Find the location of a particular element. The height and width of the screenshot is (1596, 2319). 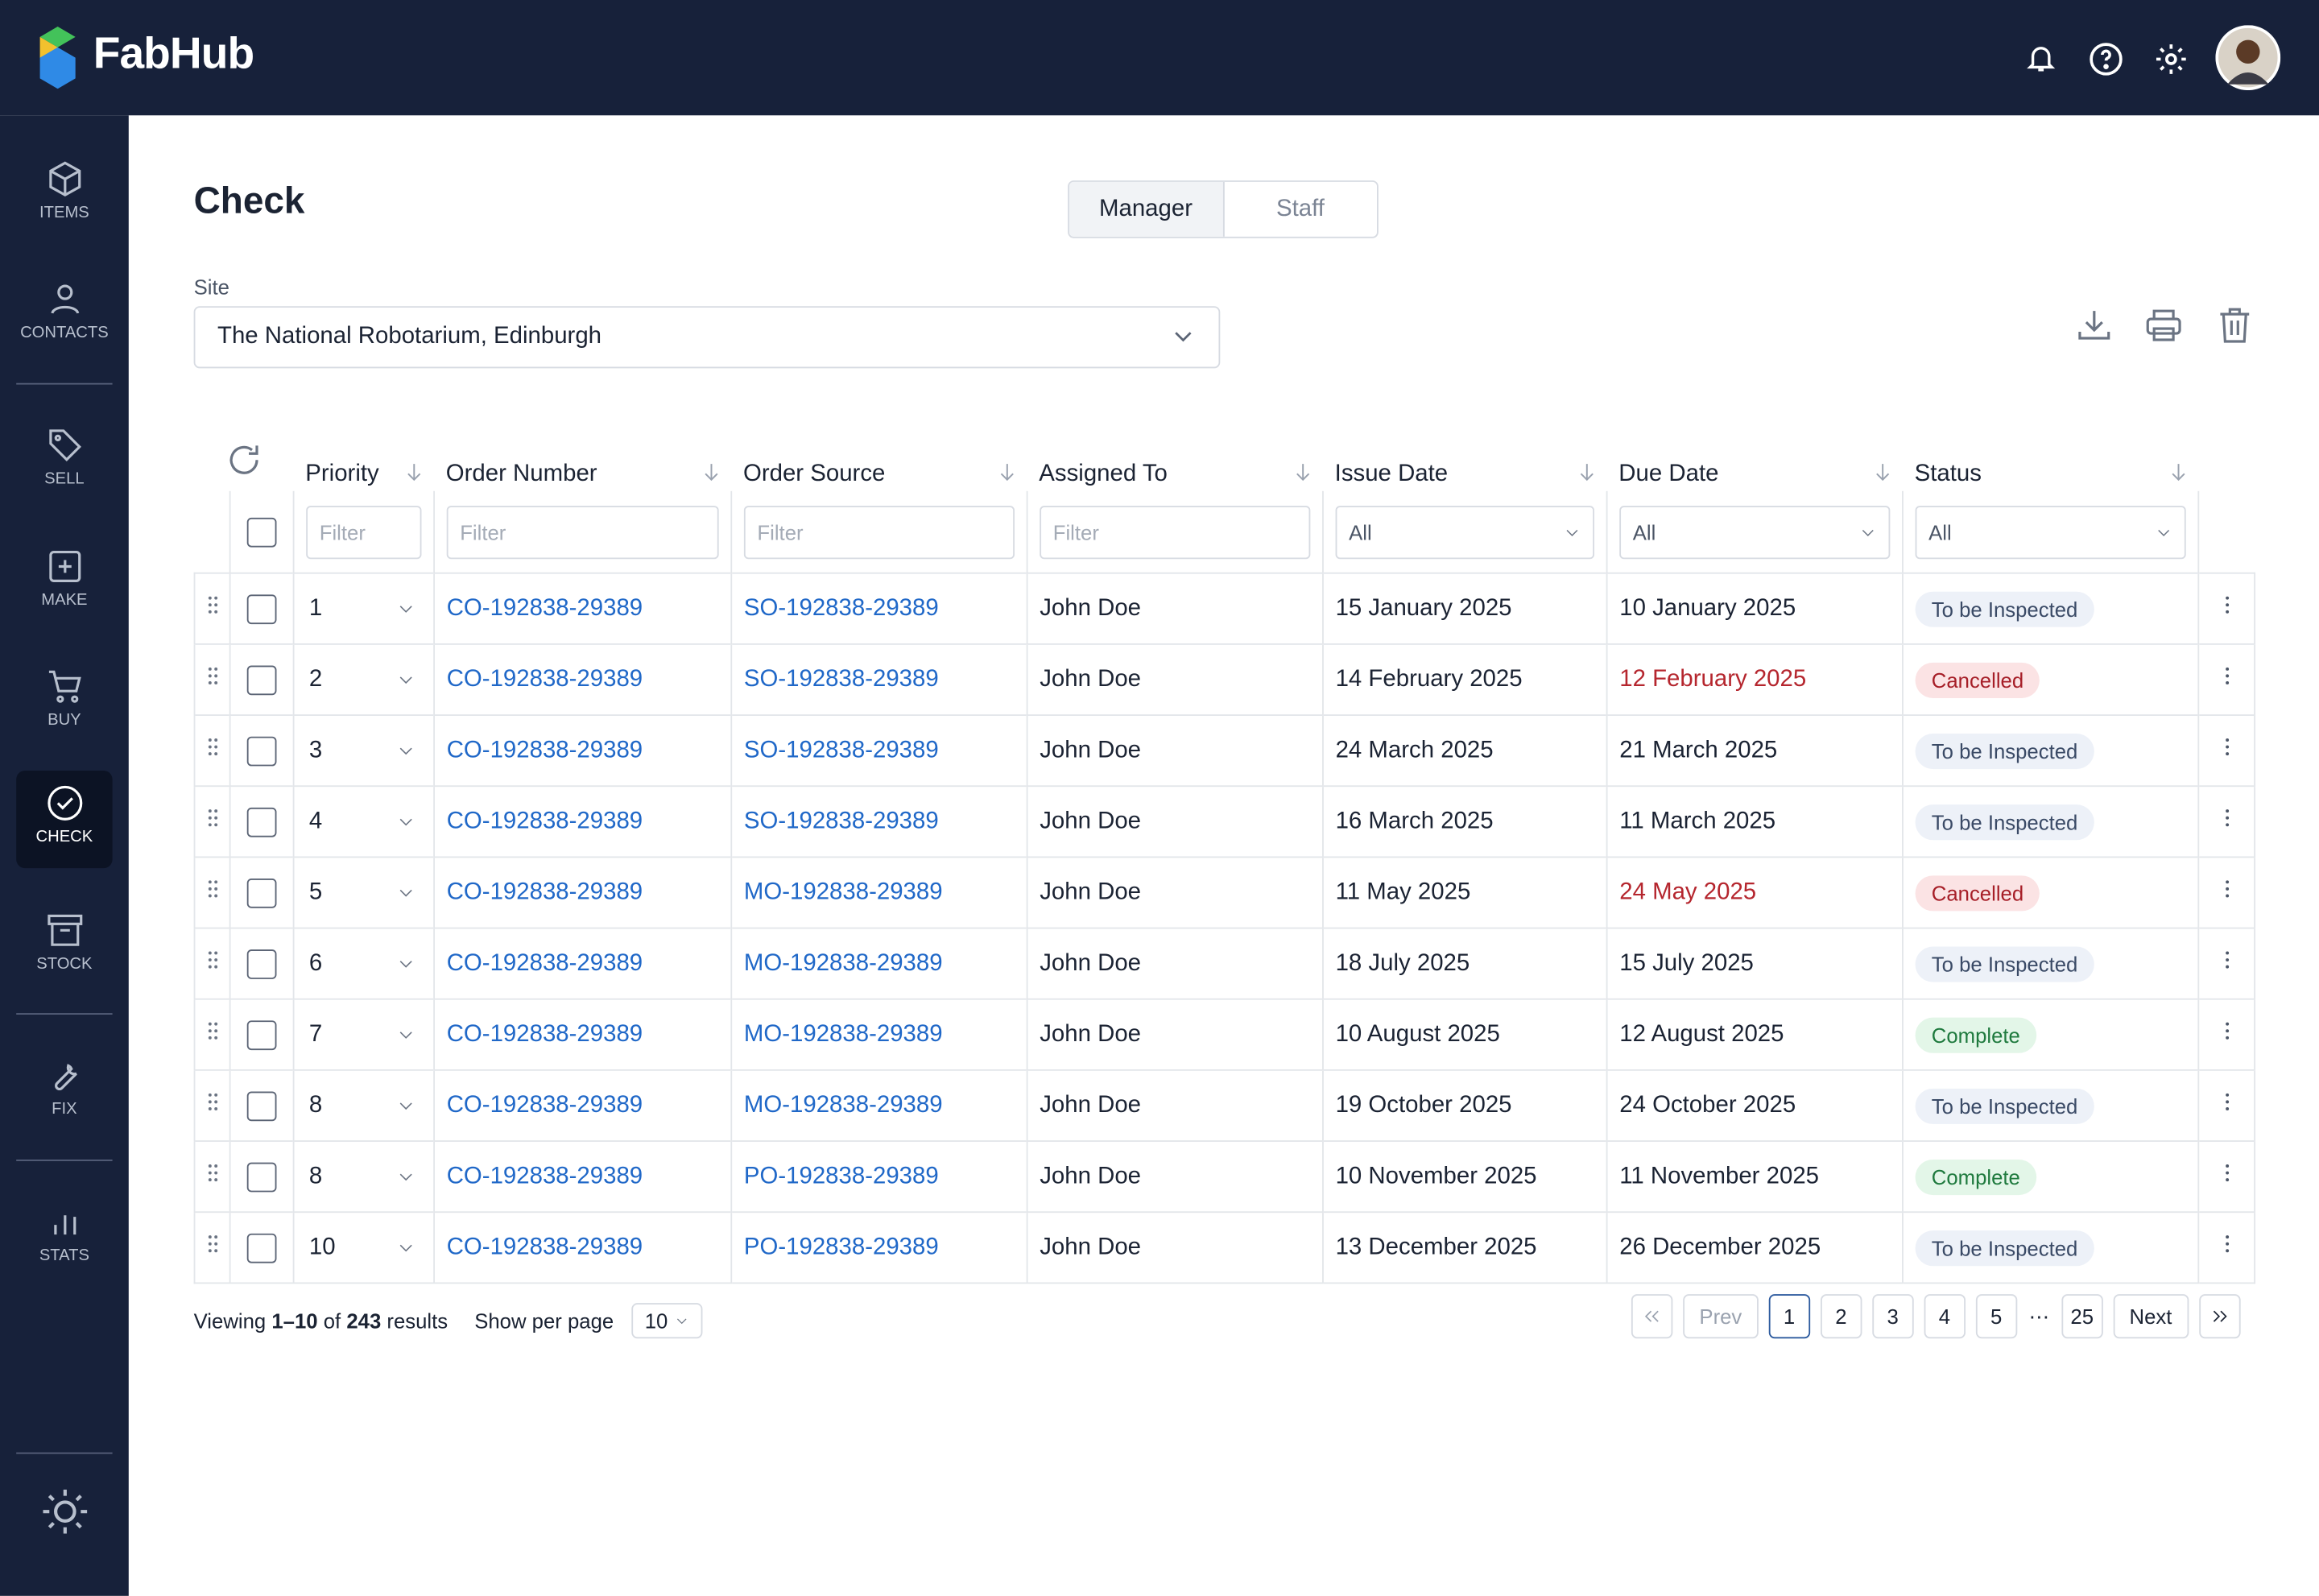

priority-cell: 4 is located at coordinates (363, 821).